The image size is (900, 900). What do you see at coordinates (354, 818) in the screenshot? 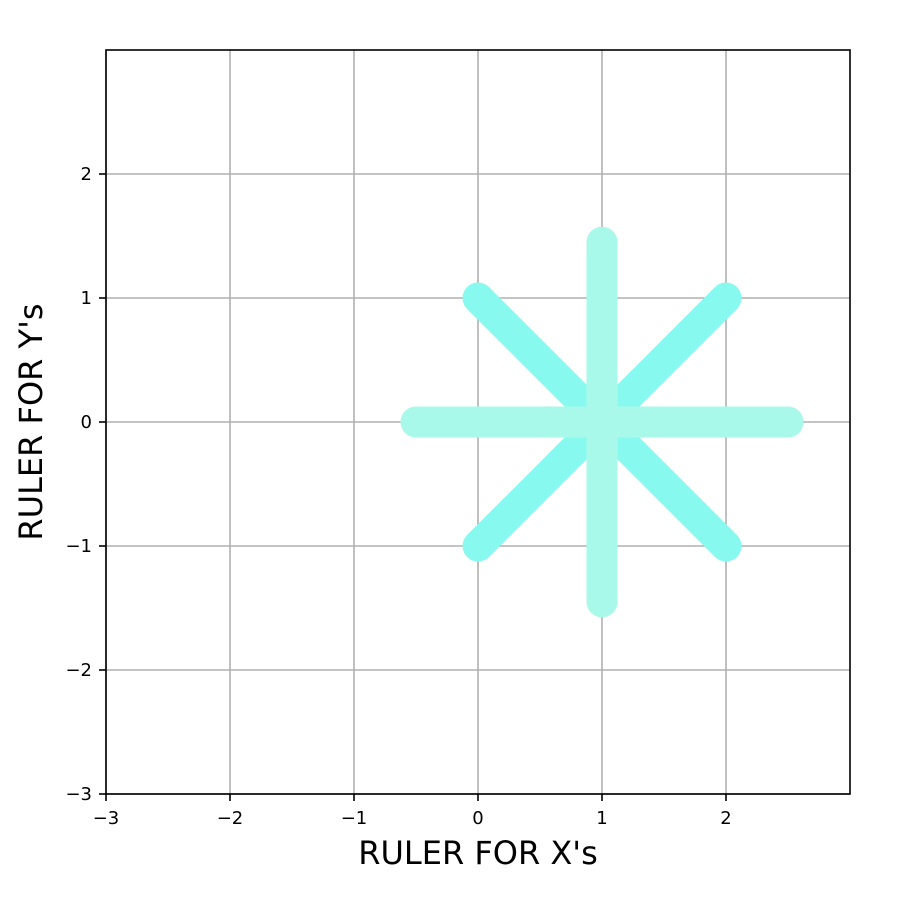
I see `x-tick-label: −1` at bounding box center [354, 818].